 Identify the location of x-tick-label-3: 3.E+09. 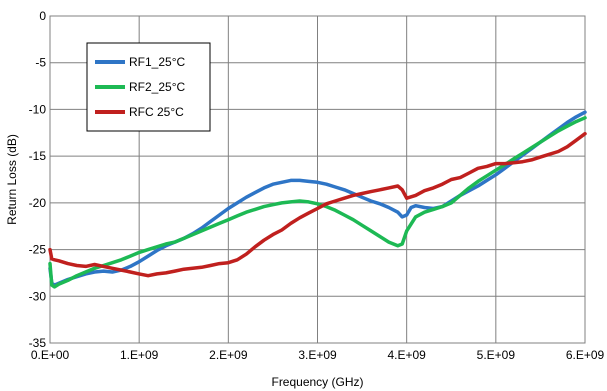
(317, 355).